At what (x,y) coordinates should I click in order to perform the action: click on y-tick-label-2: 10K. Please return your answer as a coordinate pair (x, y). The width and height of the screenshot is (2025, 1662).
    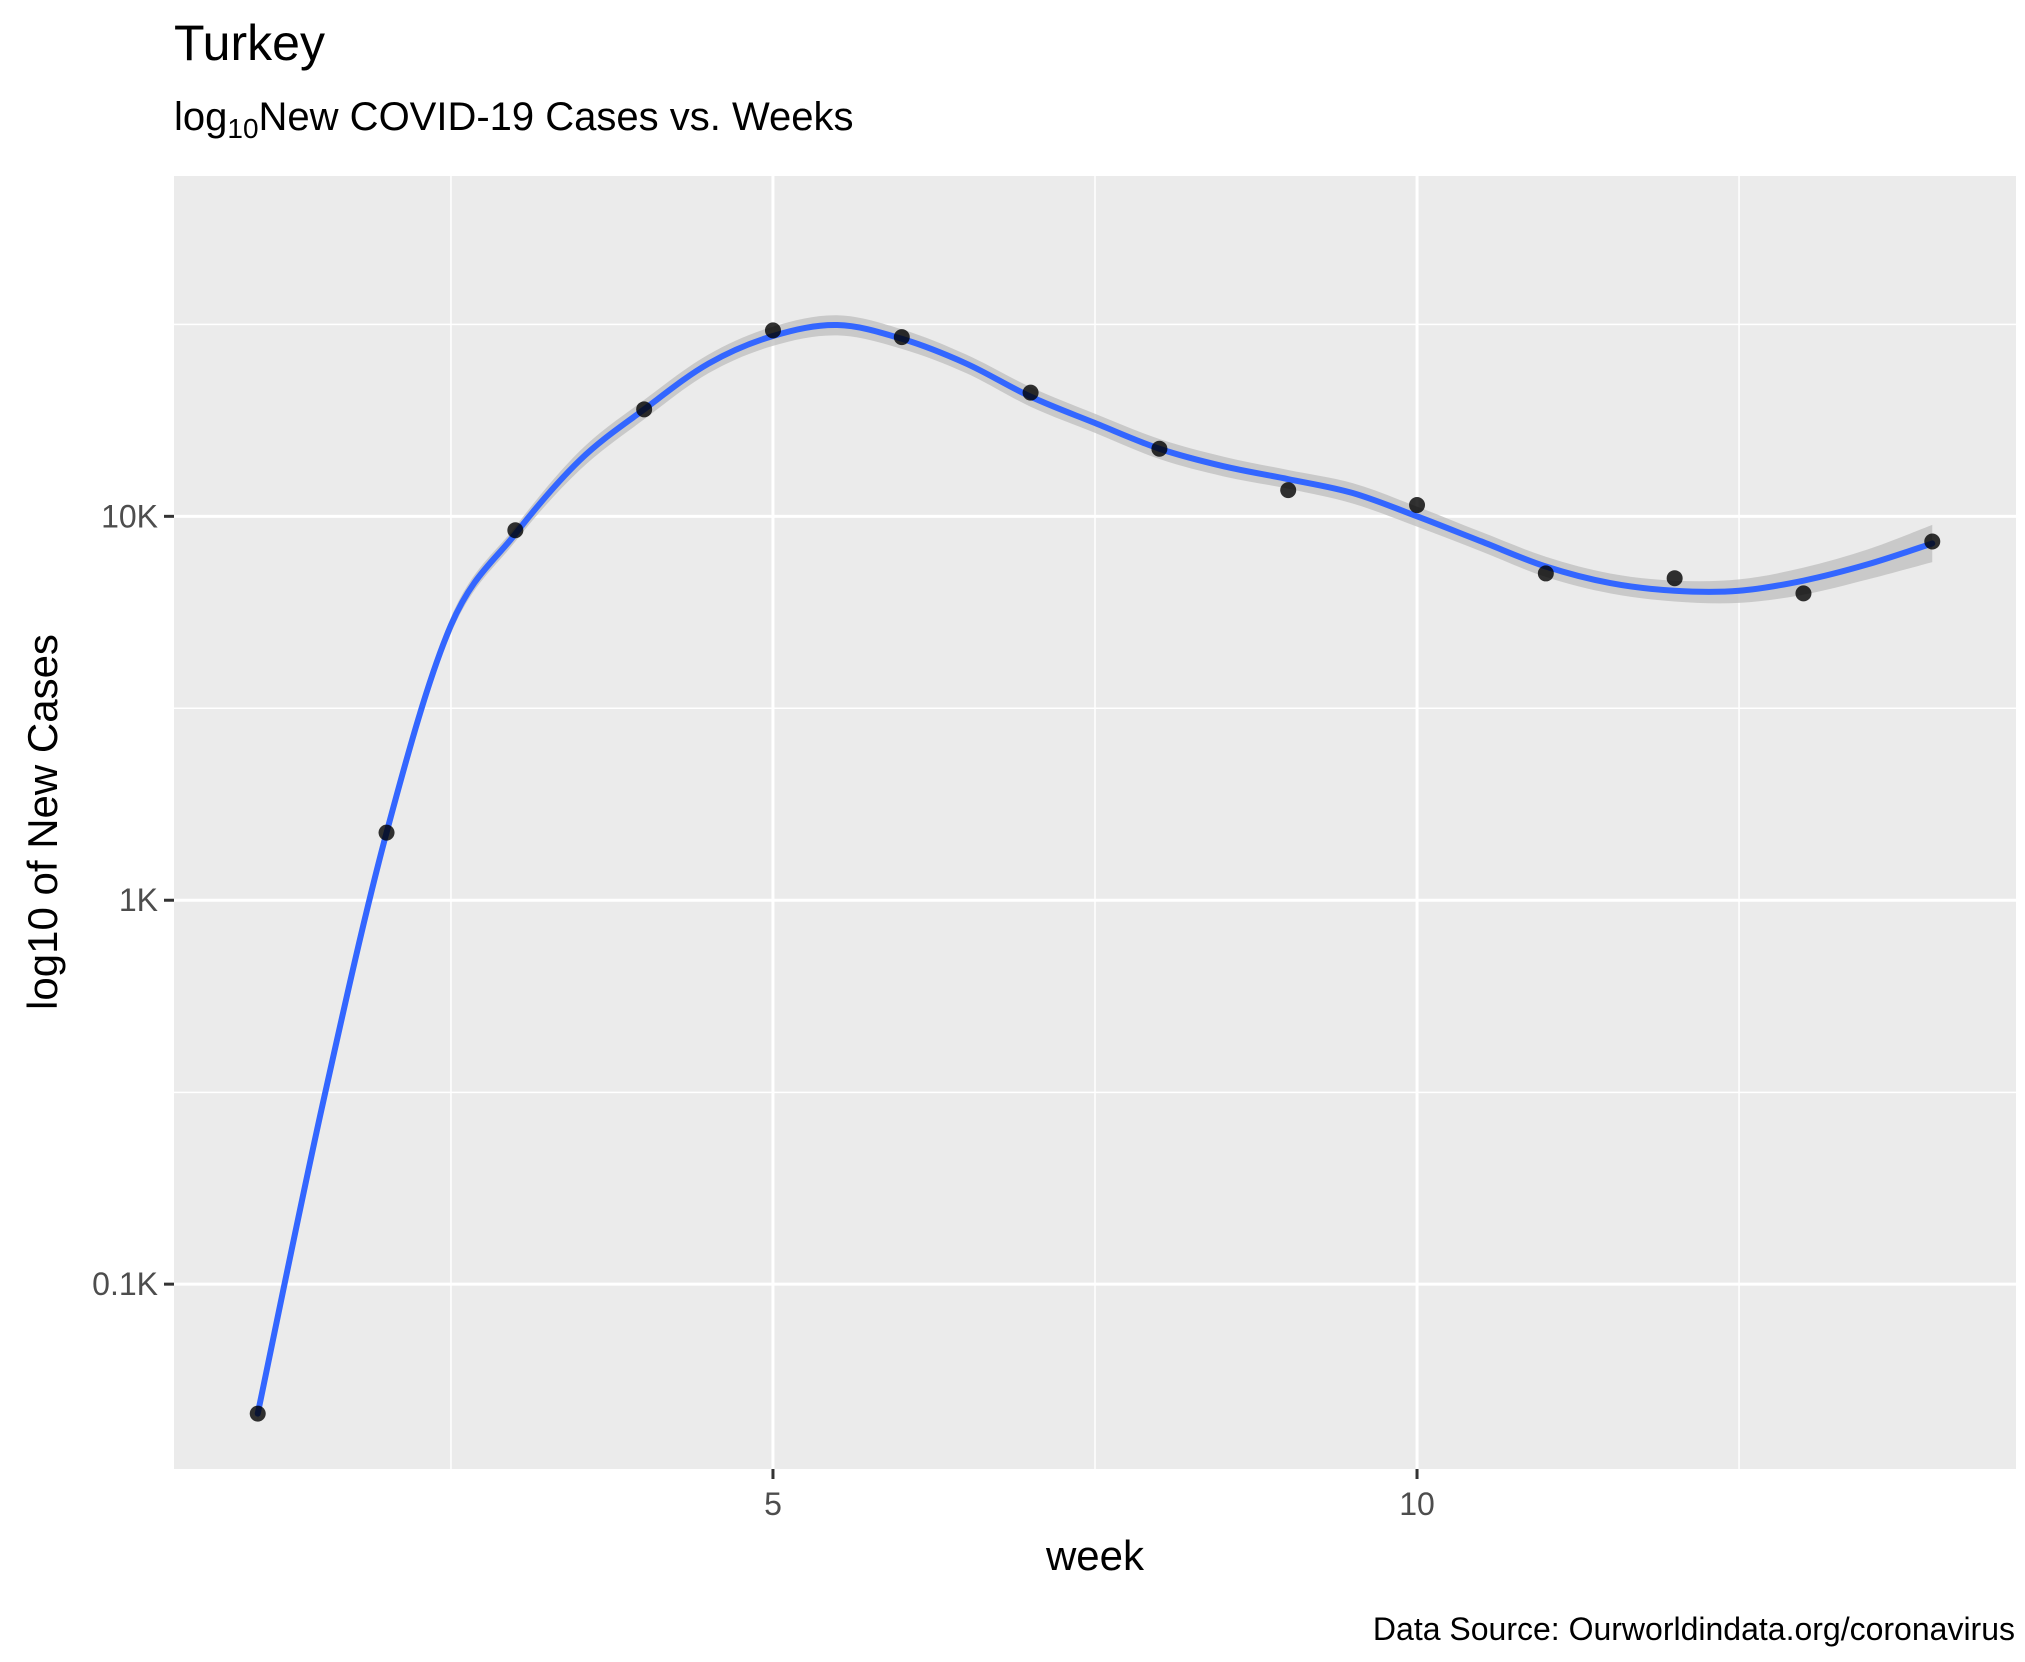
    Looking at the image, I should click on (129, 516).